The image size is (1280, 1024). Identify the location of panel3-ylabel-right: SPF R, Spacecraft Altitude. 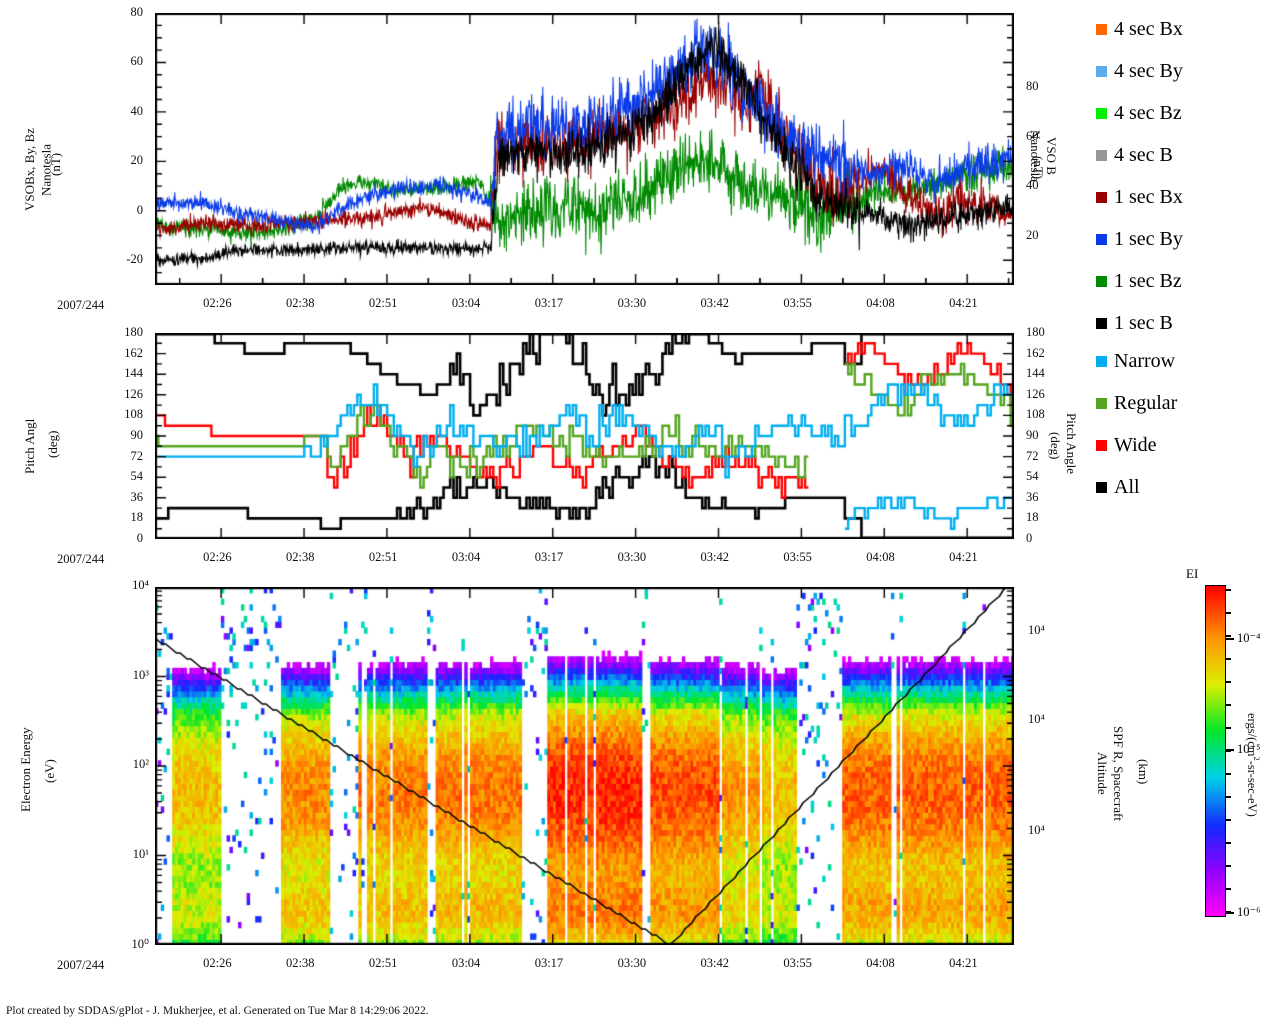
(1110, 773).